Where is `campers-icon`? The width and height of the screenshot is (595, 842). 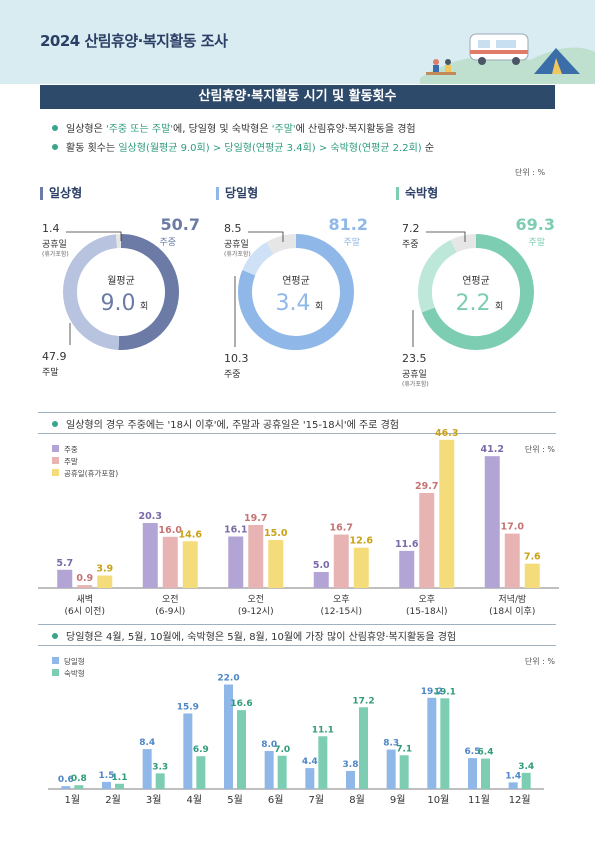
campers-icon is located at coordinates (441, 67).